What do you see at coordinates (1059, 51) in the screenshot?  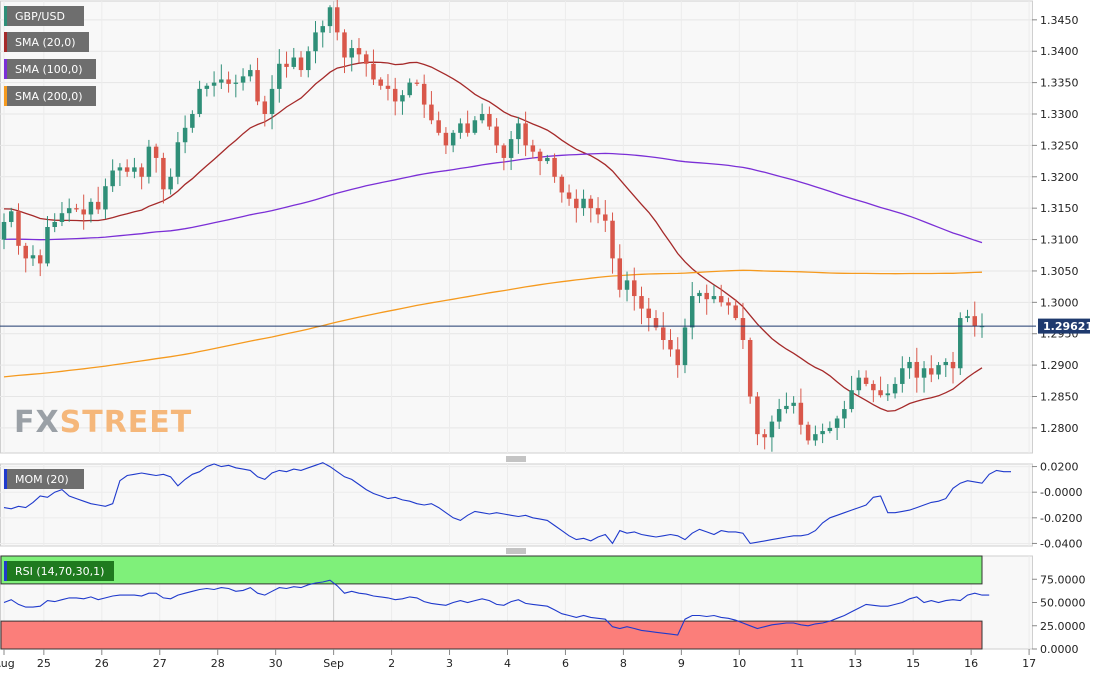 I see `price-tick-label: 1.3400` at bounding box center [1059, 51].